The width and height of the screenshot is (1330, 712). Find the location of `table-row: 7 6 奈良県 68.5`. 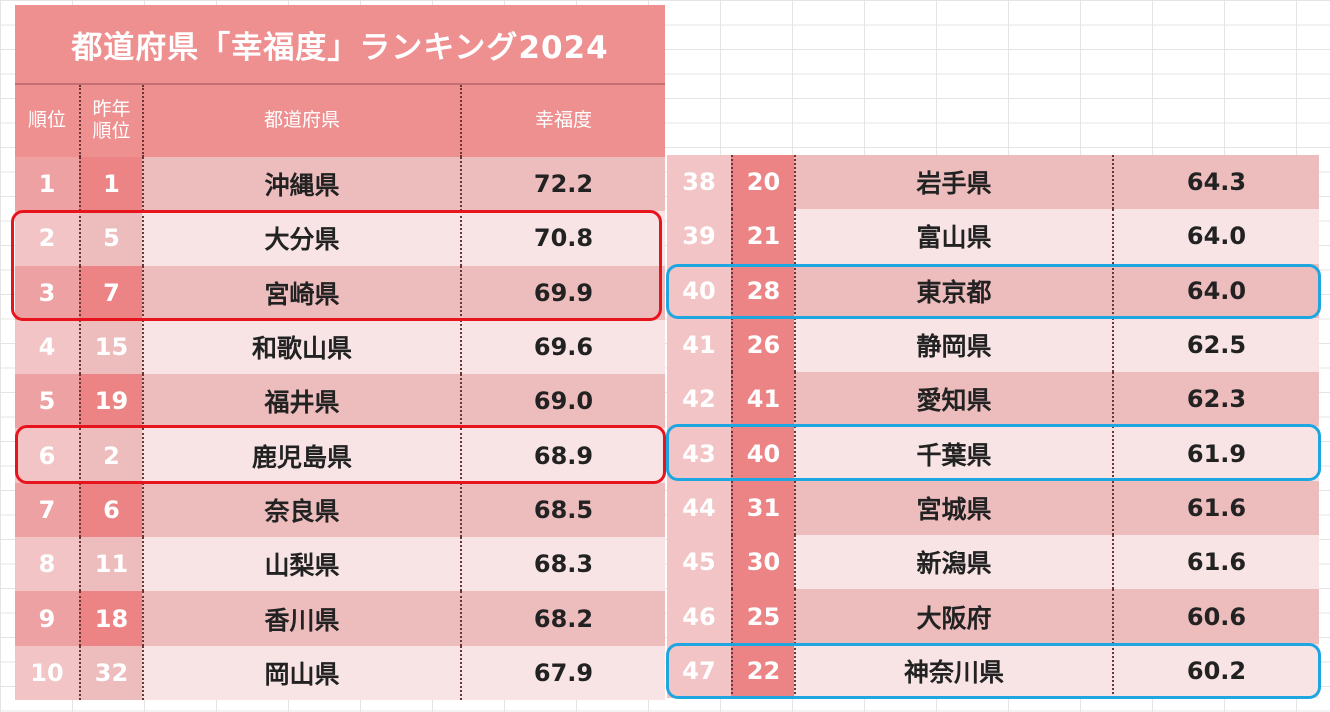

table-row: 7 6 奈良県 68.5 is located at coordinates (340, 510).